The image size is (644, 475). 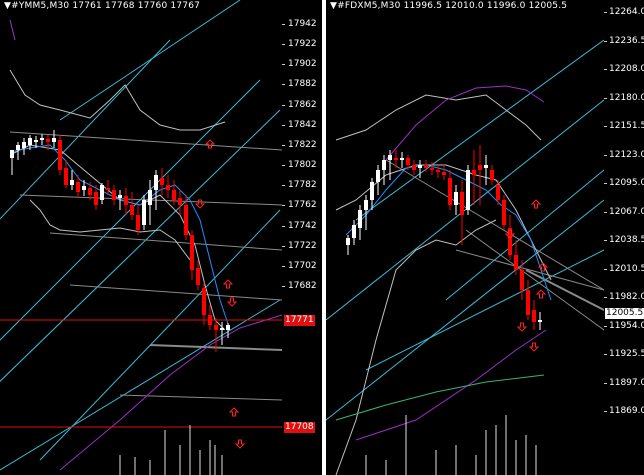 What do you see at coordinates (302, 64) in the screenshot?
I see `price-tick-label: 17902` at bounding box center [302, 64].